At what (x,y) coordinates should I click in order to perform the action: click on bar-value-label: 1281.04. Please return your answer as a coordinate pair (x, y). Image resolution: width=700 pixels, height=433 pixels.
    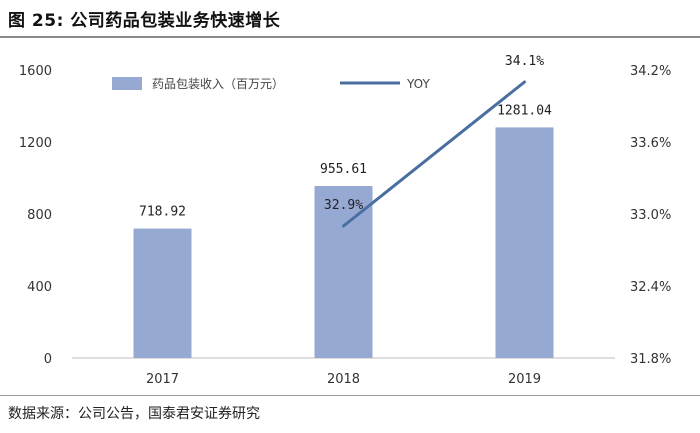
    Looking at the image, I should click on (524, 110).